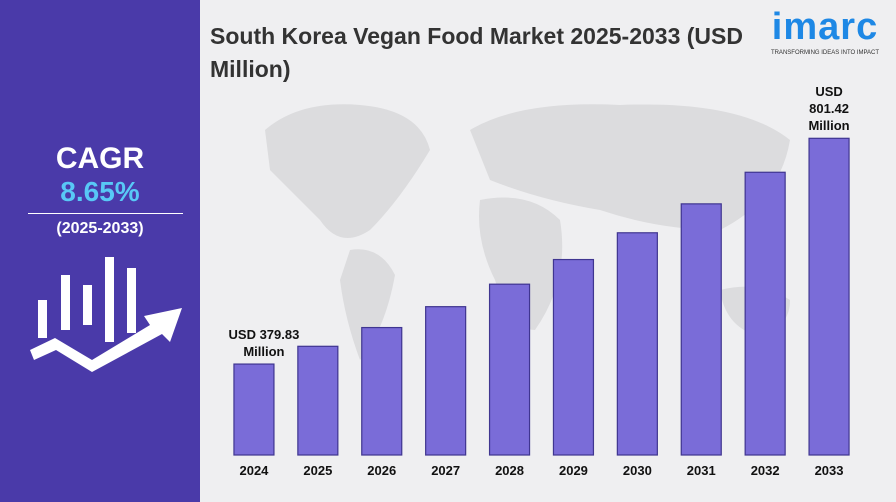 The image size is (896, 502). Describe the element at coordinates (637, 470) in the screenshot. I see `x-tick-label: 2030` at that location.